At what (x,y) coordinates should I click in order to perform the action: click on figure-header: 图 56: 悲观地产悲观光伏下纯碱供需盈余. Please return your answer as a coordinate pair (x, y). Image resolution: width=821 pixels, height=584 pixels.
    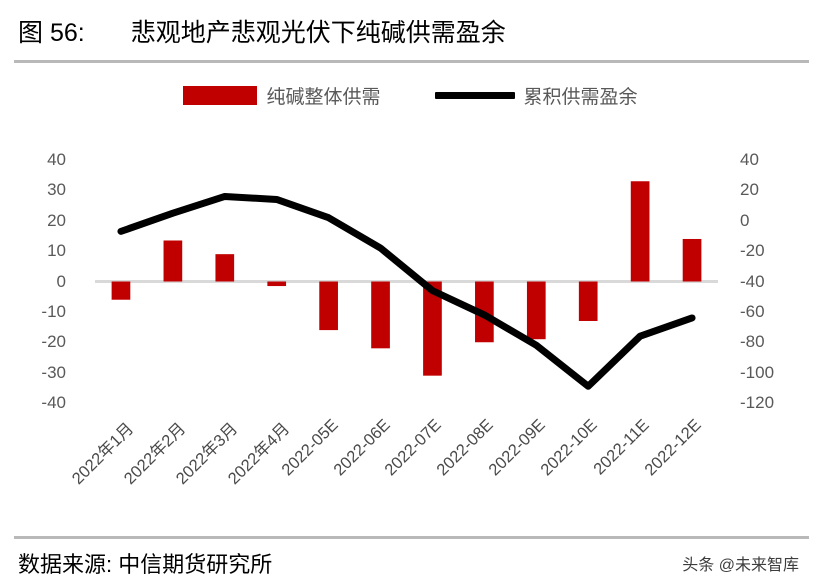
    Looking at the image, I should click on (410, 31).